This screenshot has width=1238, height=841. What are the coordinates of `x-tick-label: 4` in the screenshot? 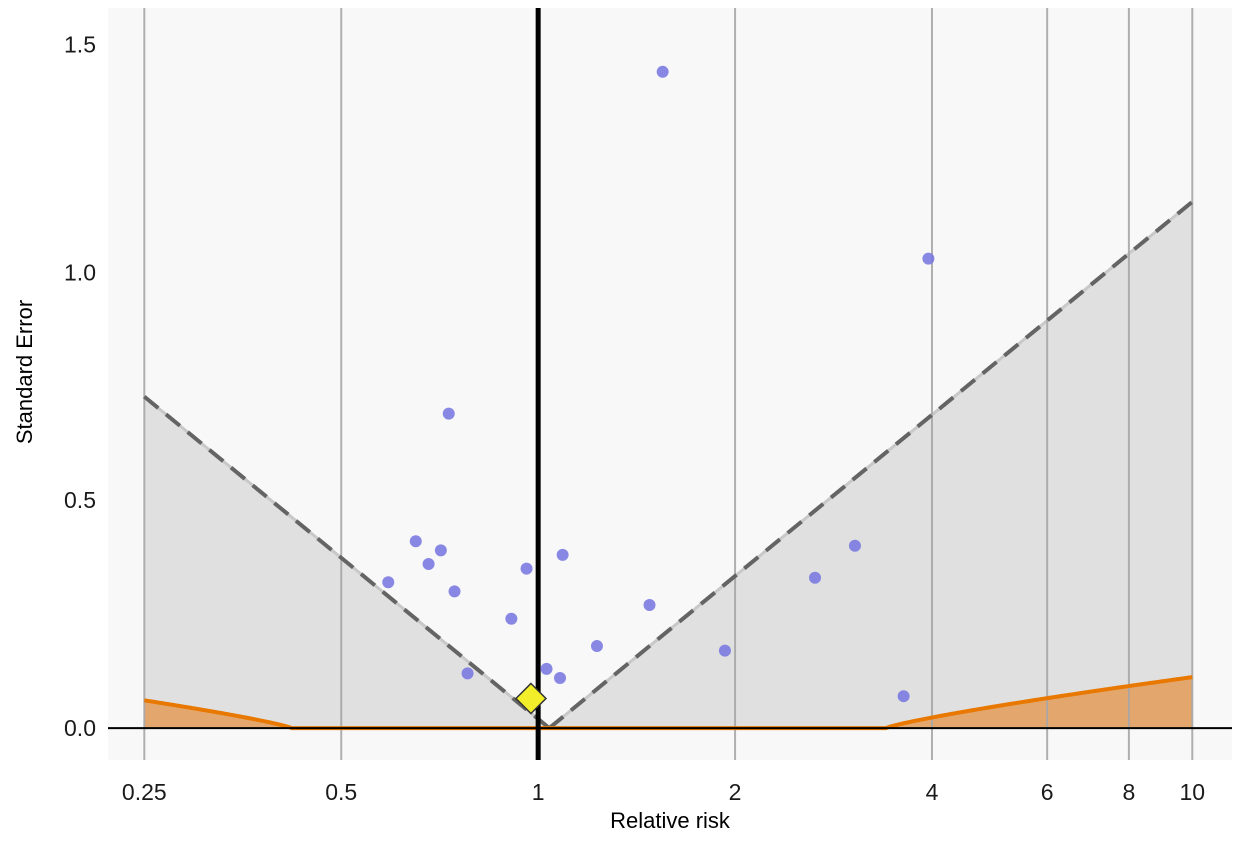 It's located at (932, 792).